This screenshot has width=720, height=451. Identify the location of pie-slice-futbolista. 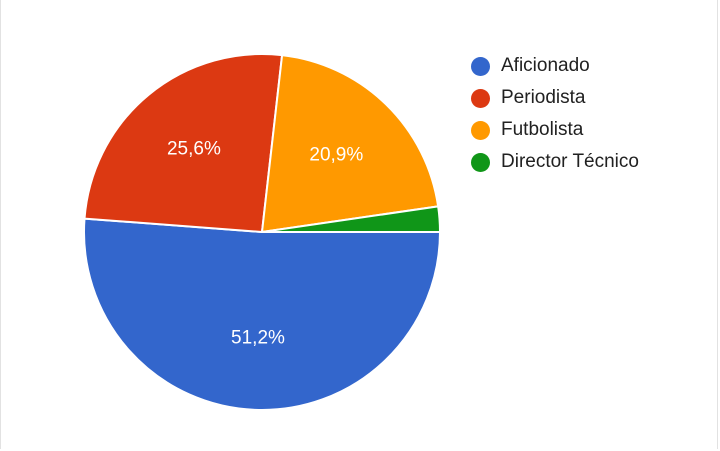
(350, 143).